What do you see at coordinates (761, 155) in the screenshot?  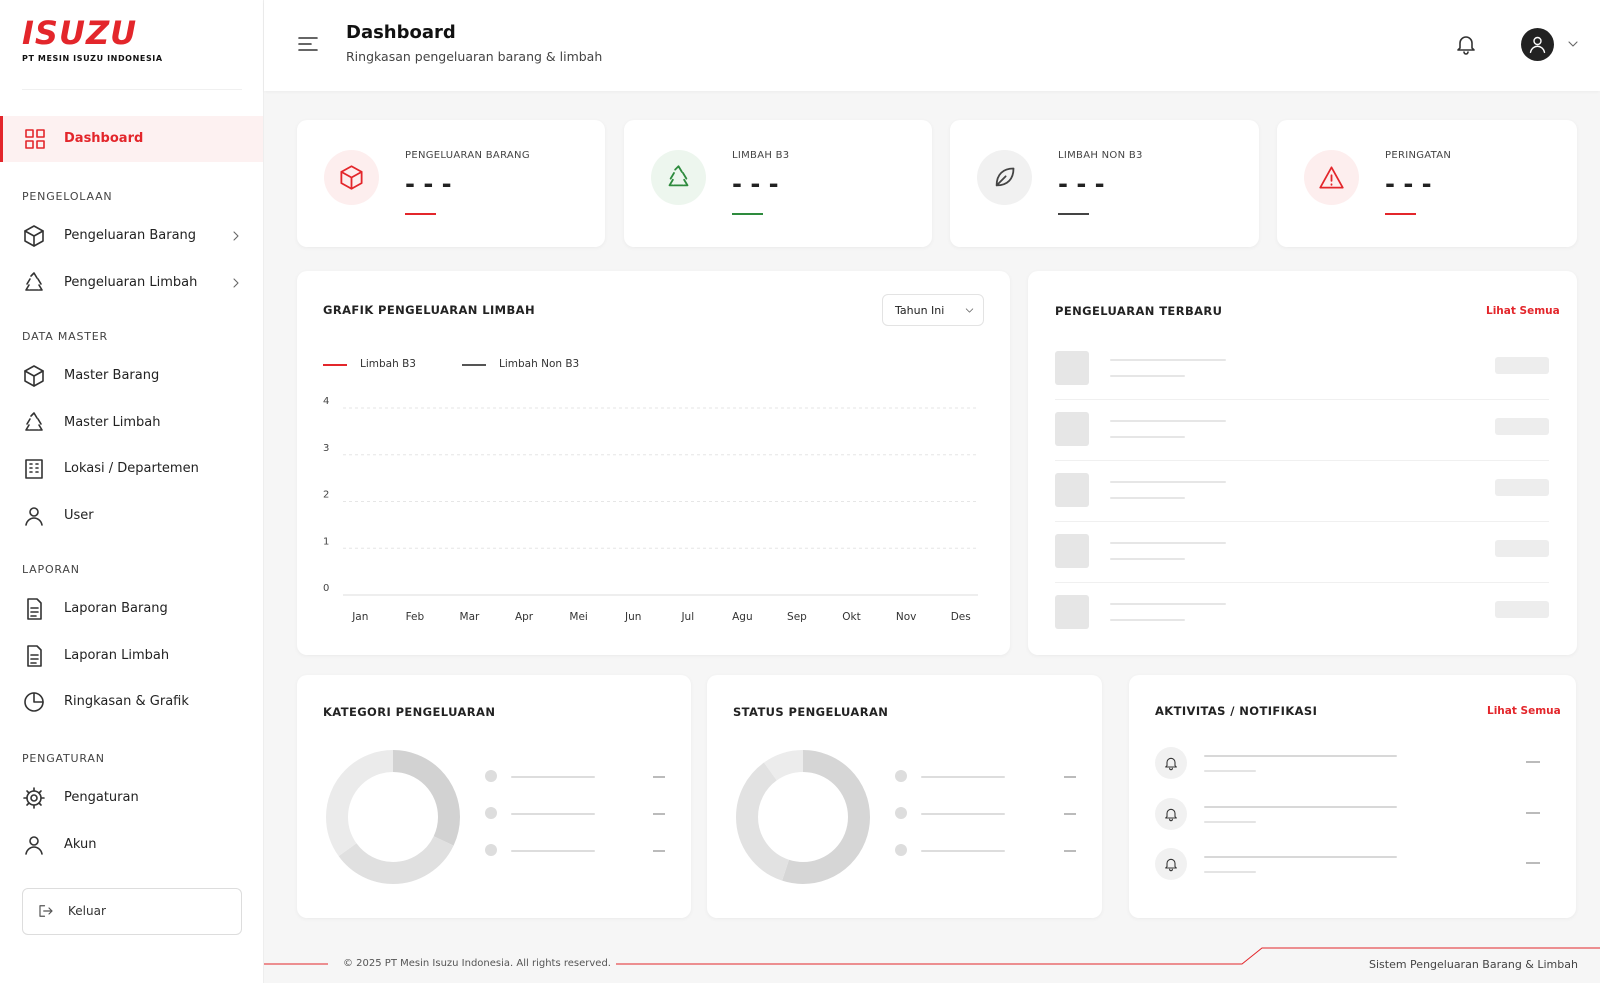 I see `stat-label: LIMBAH B3` at bounding box center [761, 155].